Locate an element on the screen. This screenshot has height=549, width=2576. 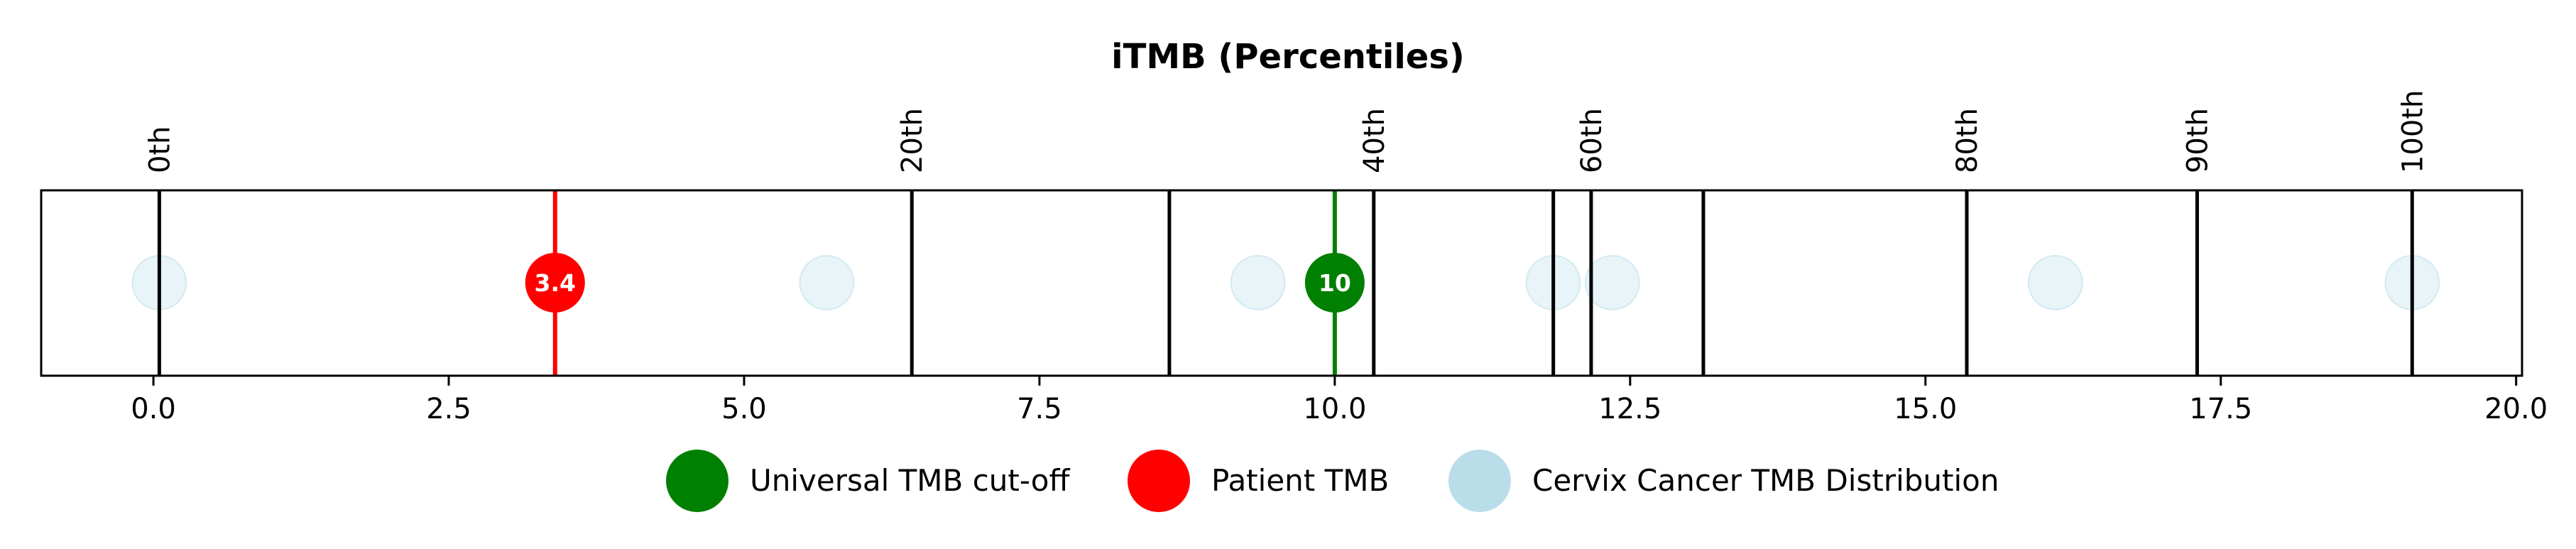
x-tick-label: 7.5 is located at coordinates (1039, 409).